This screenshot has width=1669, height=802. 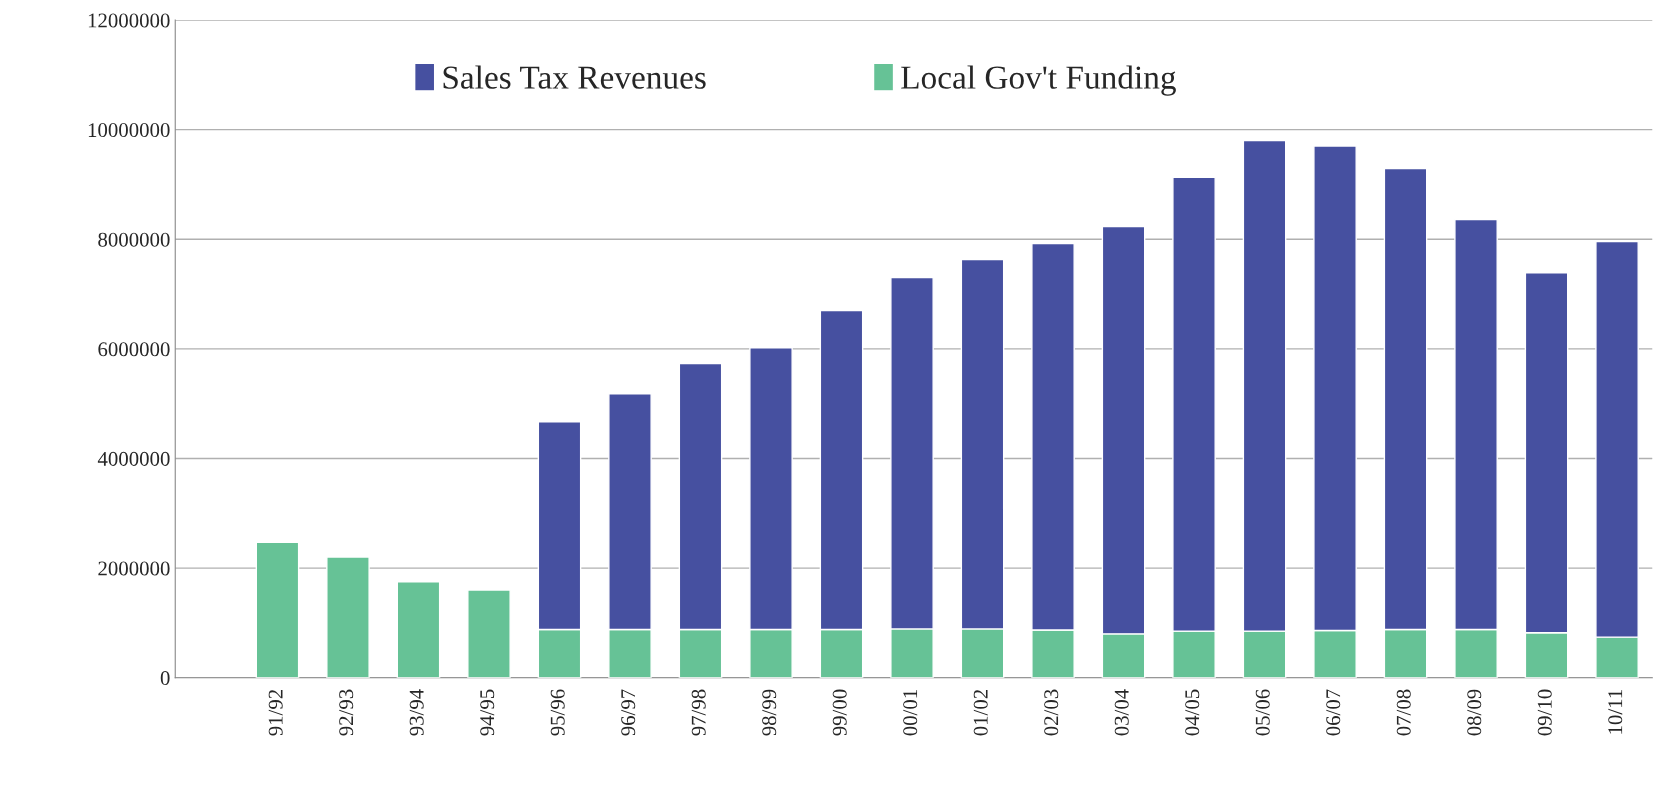 What do you see at coordinates (1262, 712) in the screenshot?
I see `x-tick-label: 05/06` at bounding box center [1262, 712].